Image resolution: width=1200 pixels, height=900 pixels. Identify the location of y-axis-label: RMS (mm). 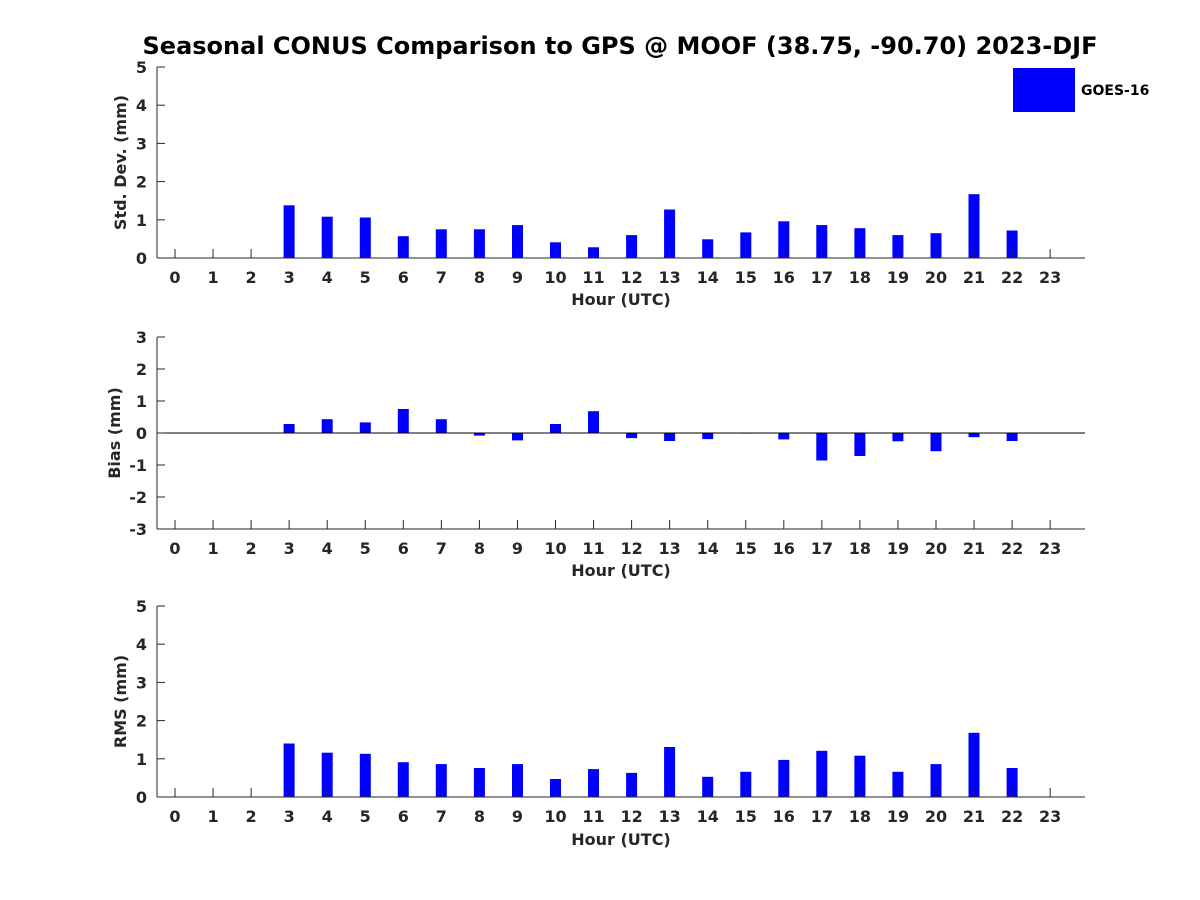
(120, 701).